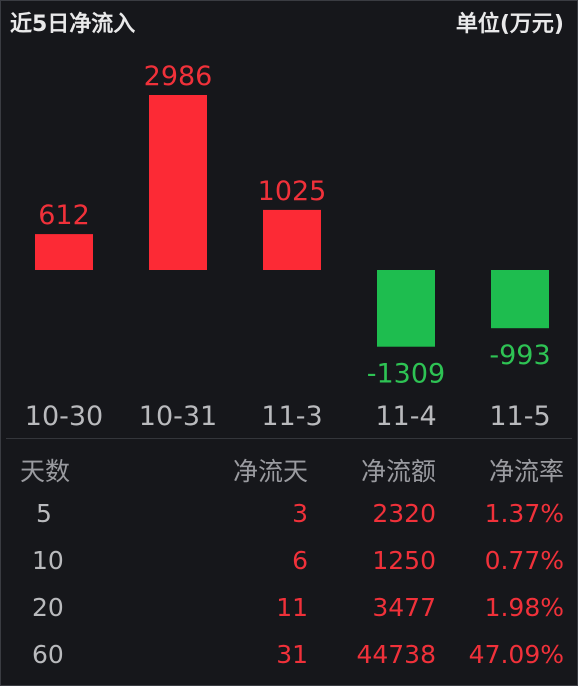 Image resolution: width=578 pixels, height=686 pixels. Describe the element at coordinates (45, 471) in the screenshot. I see `header-days: 天数` at that location.